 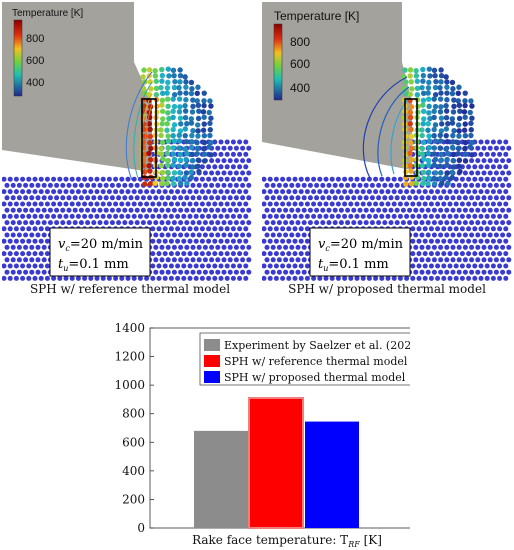 What do you see at coordinates (133, 414) in the screenshot?
I see `y-tick-label: 800` at bounding box center [133, 414].